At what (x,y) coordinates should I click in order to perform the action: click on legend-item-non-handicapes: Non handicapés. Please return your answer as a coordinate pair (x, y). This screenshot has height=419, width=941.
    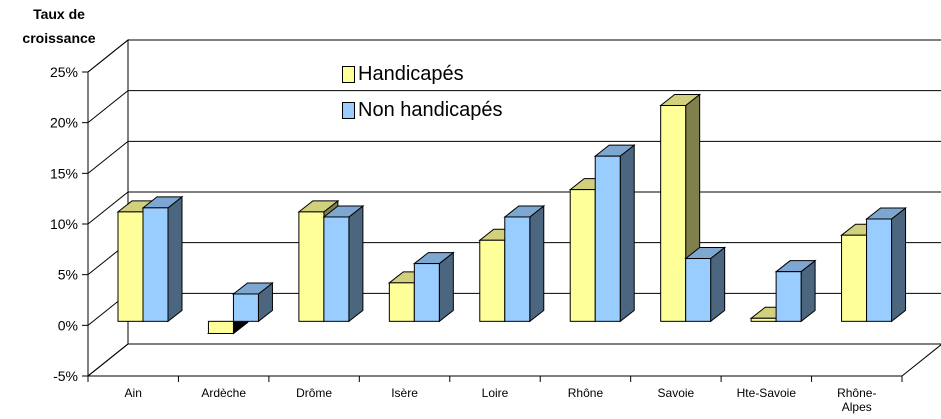
    Looking at the image, I should click on (422, 110).